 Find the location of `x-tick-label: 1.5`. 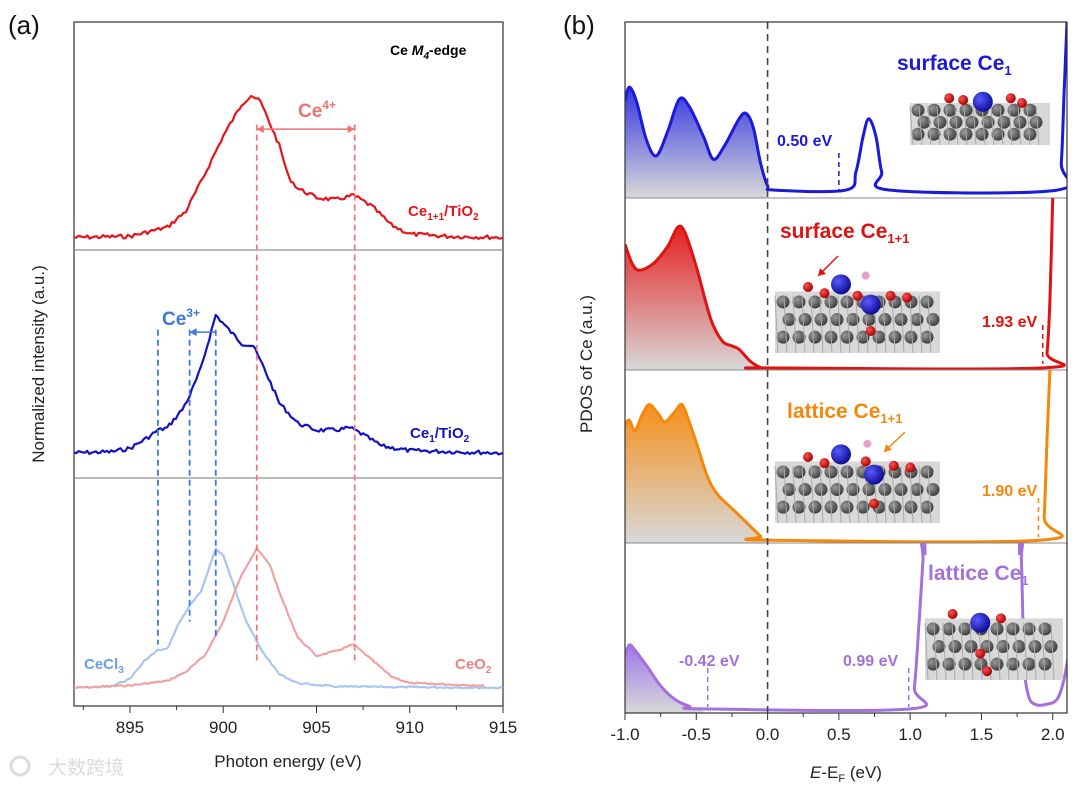

x-tick-label: 1.5 is located at coordinates (982, 734).